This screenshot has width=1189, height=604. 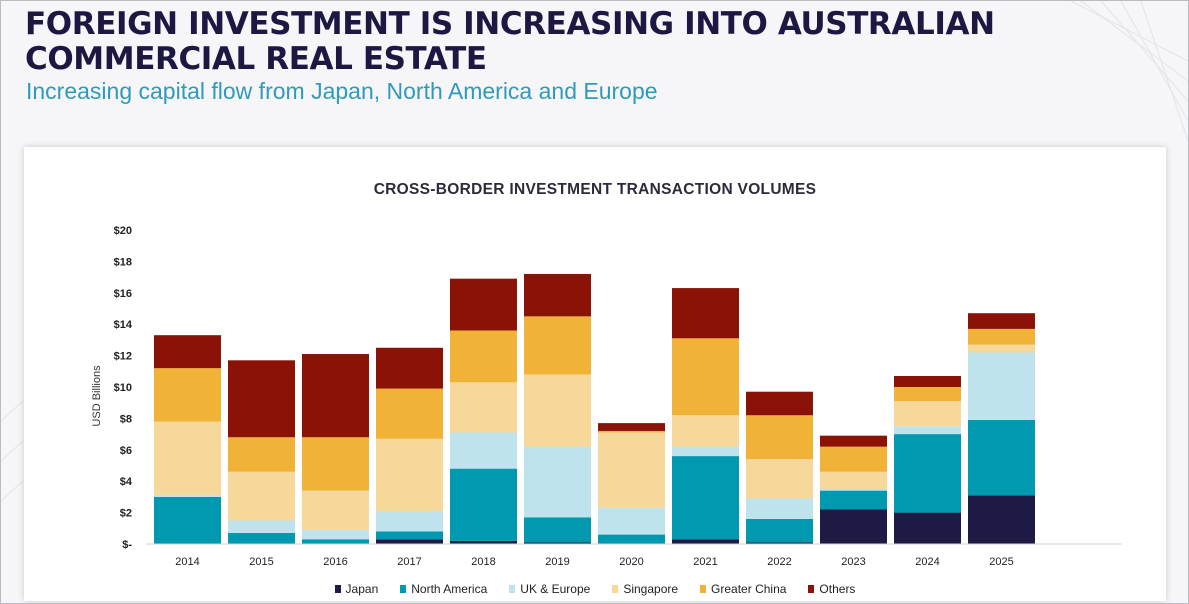 What do you see at coordinates (126, 451) in the screenshot?
I see `y-tick-label: $6` at bounding box center [126, 451].